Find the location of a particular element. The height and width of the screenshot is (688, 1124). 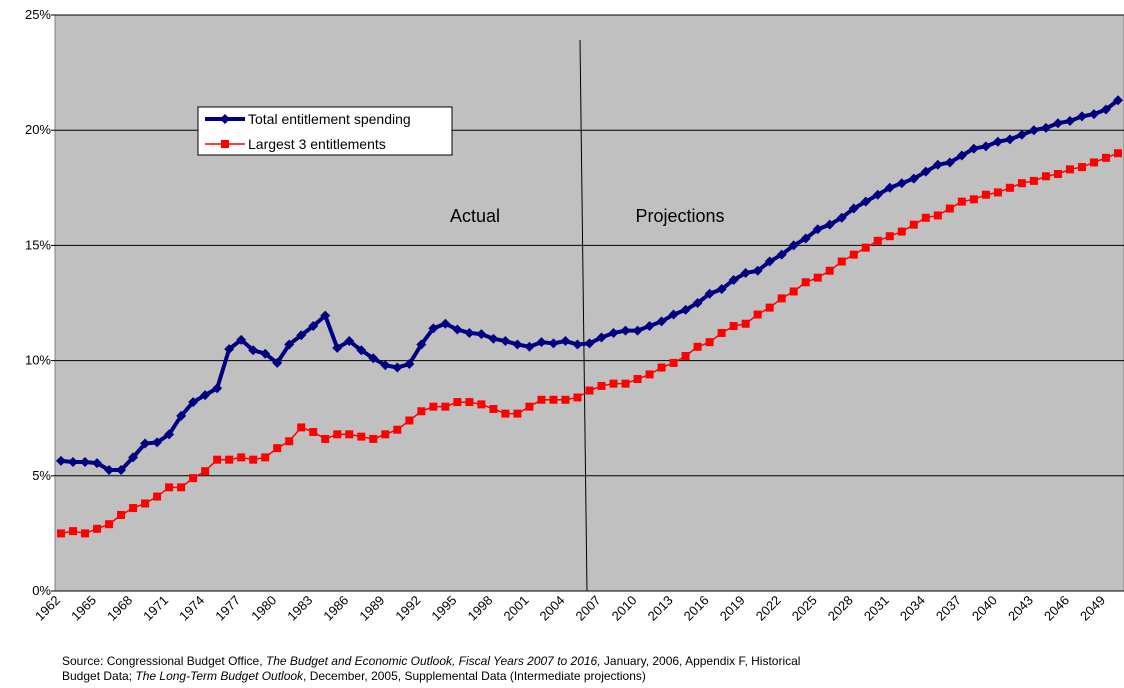

legend-label: Total entitlement spending is located at coordinates (329, 119).